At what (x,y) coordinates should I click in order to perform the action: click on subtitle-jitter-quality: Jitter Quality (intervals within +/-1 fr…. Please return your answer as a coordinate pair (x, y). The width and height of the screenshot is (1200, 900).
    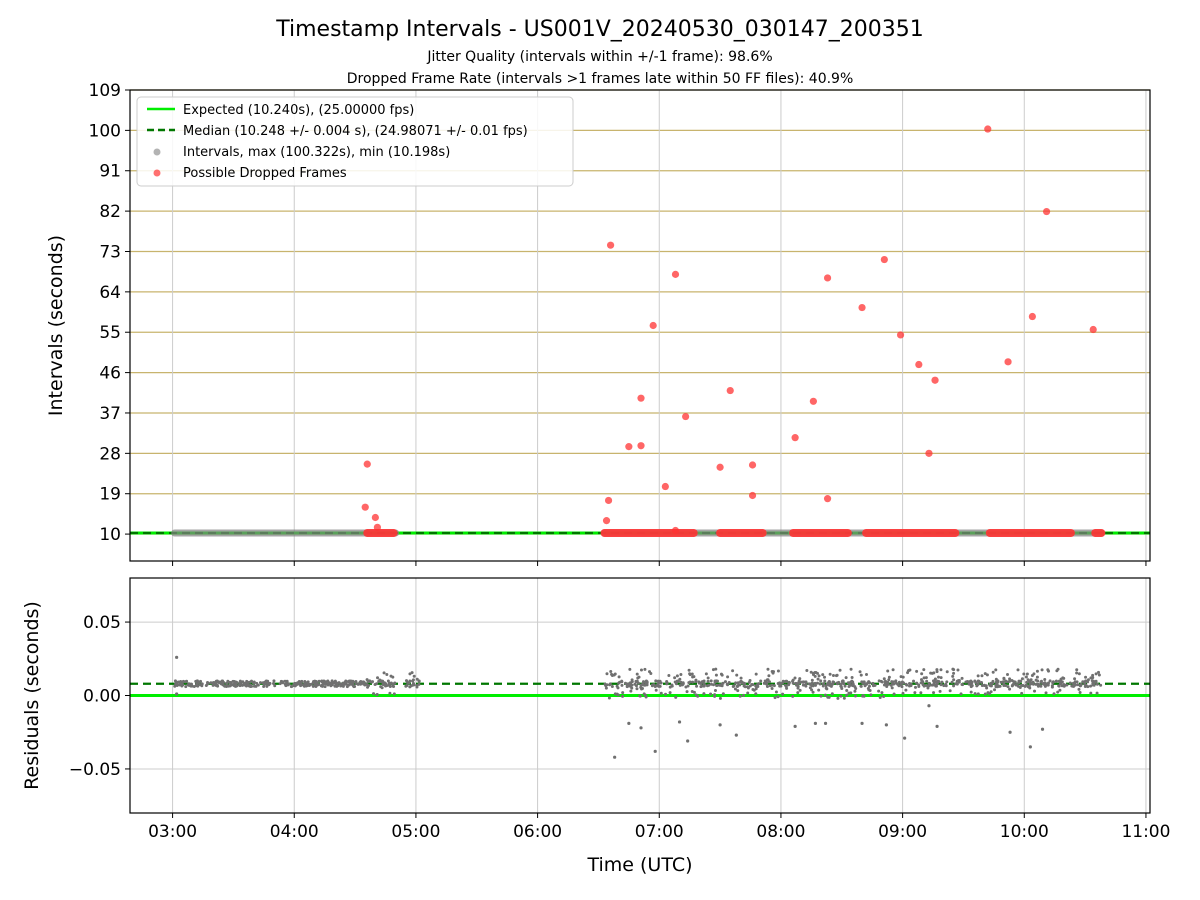
    Looking at the image, I should click on (599, 57).